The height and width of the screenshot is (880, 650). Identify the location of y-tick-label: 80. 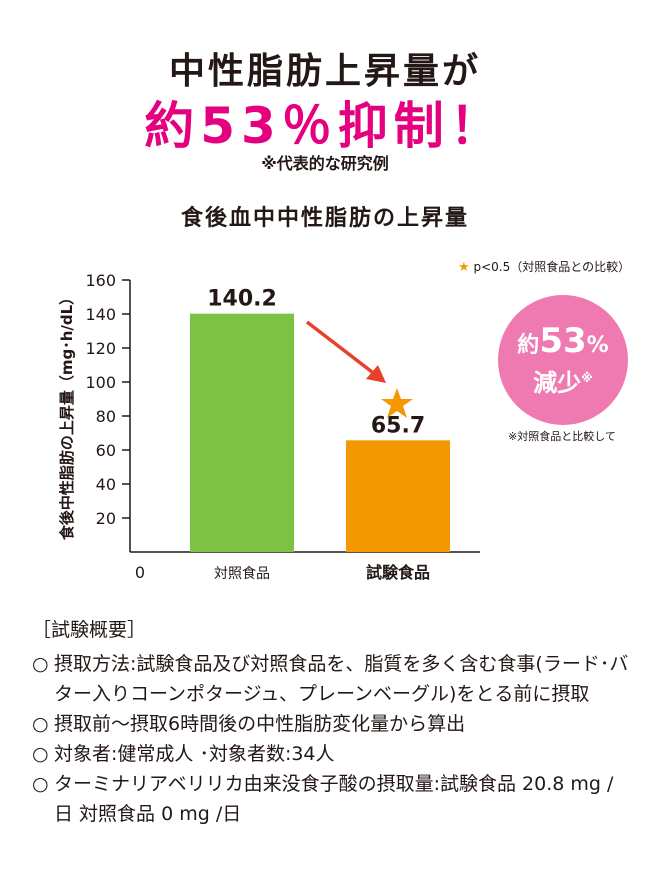
(106, 416).